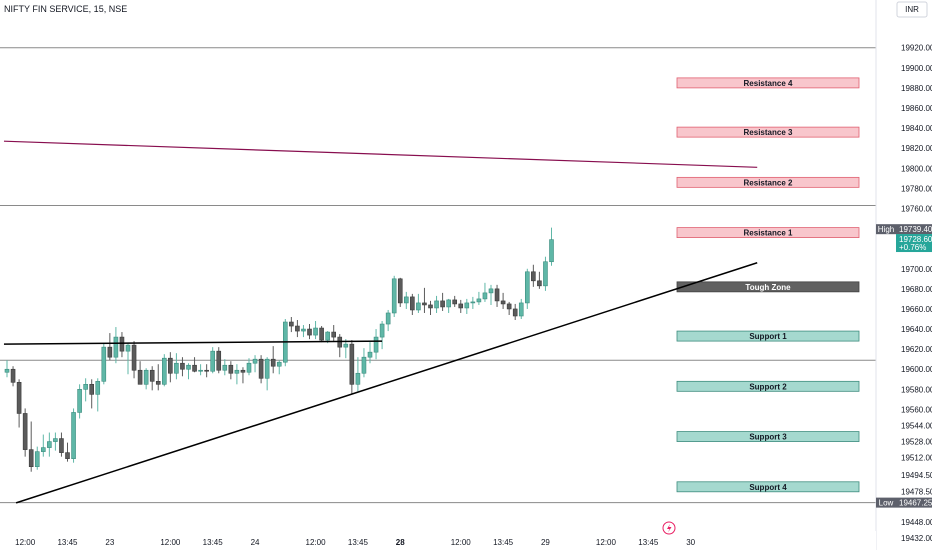 The image size is (932, 550). Describe the element at coordinates (255, 542) in the screenshot. I see `x-tick-label: 24` at that location.